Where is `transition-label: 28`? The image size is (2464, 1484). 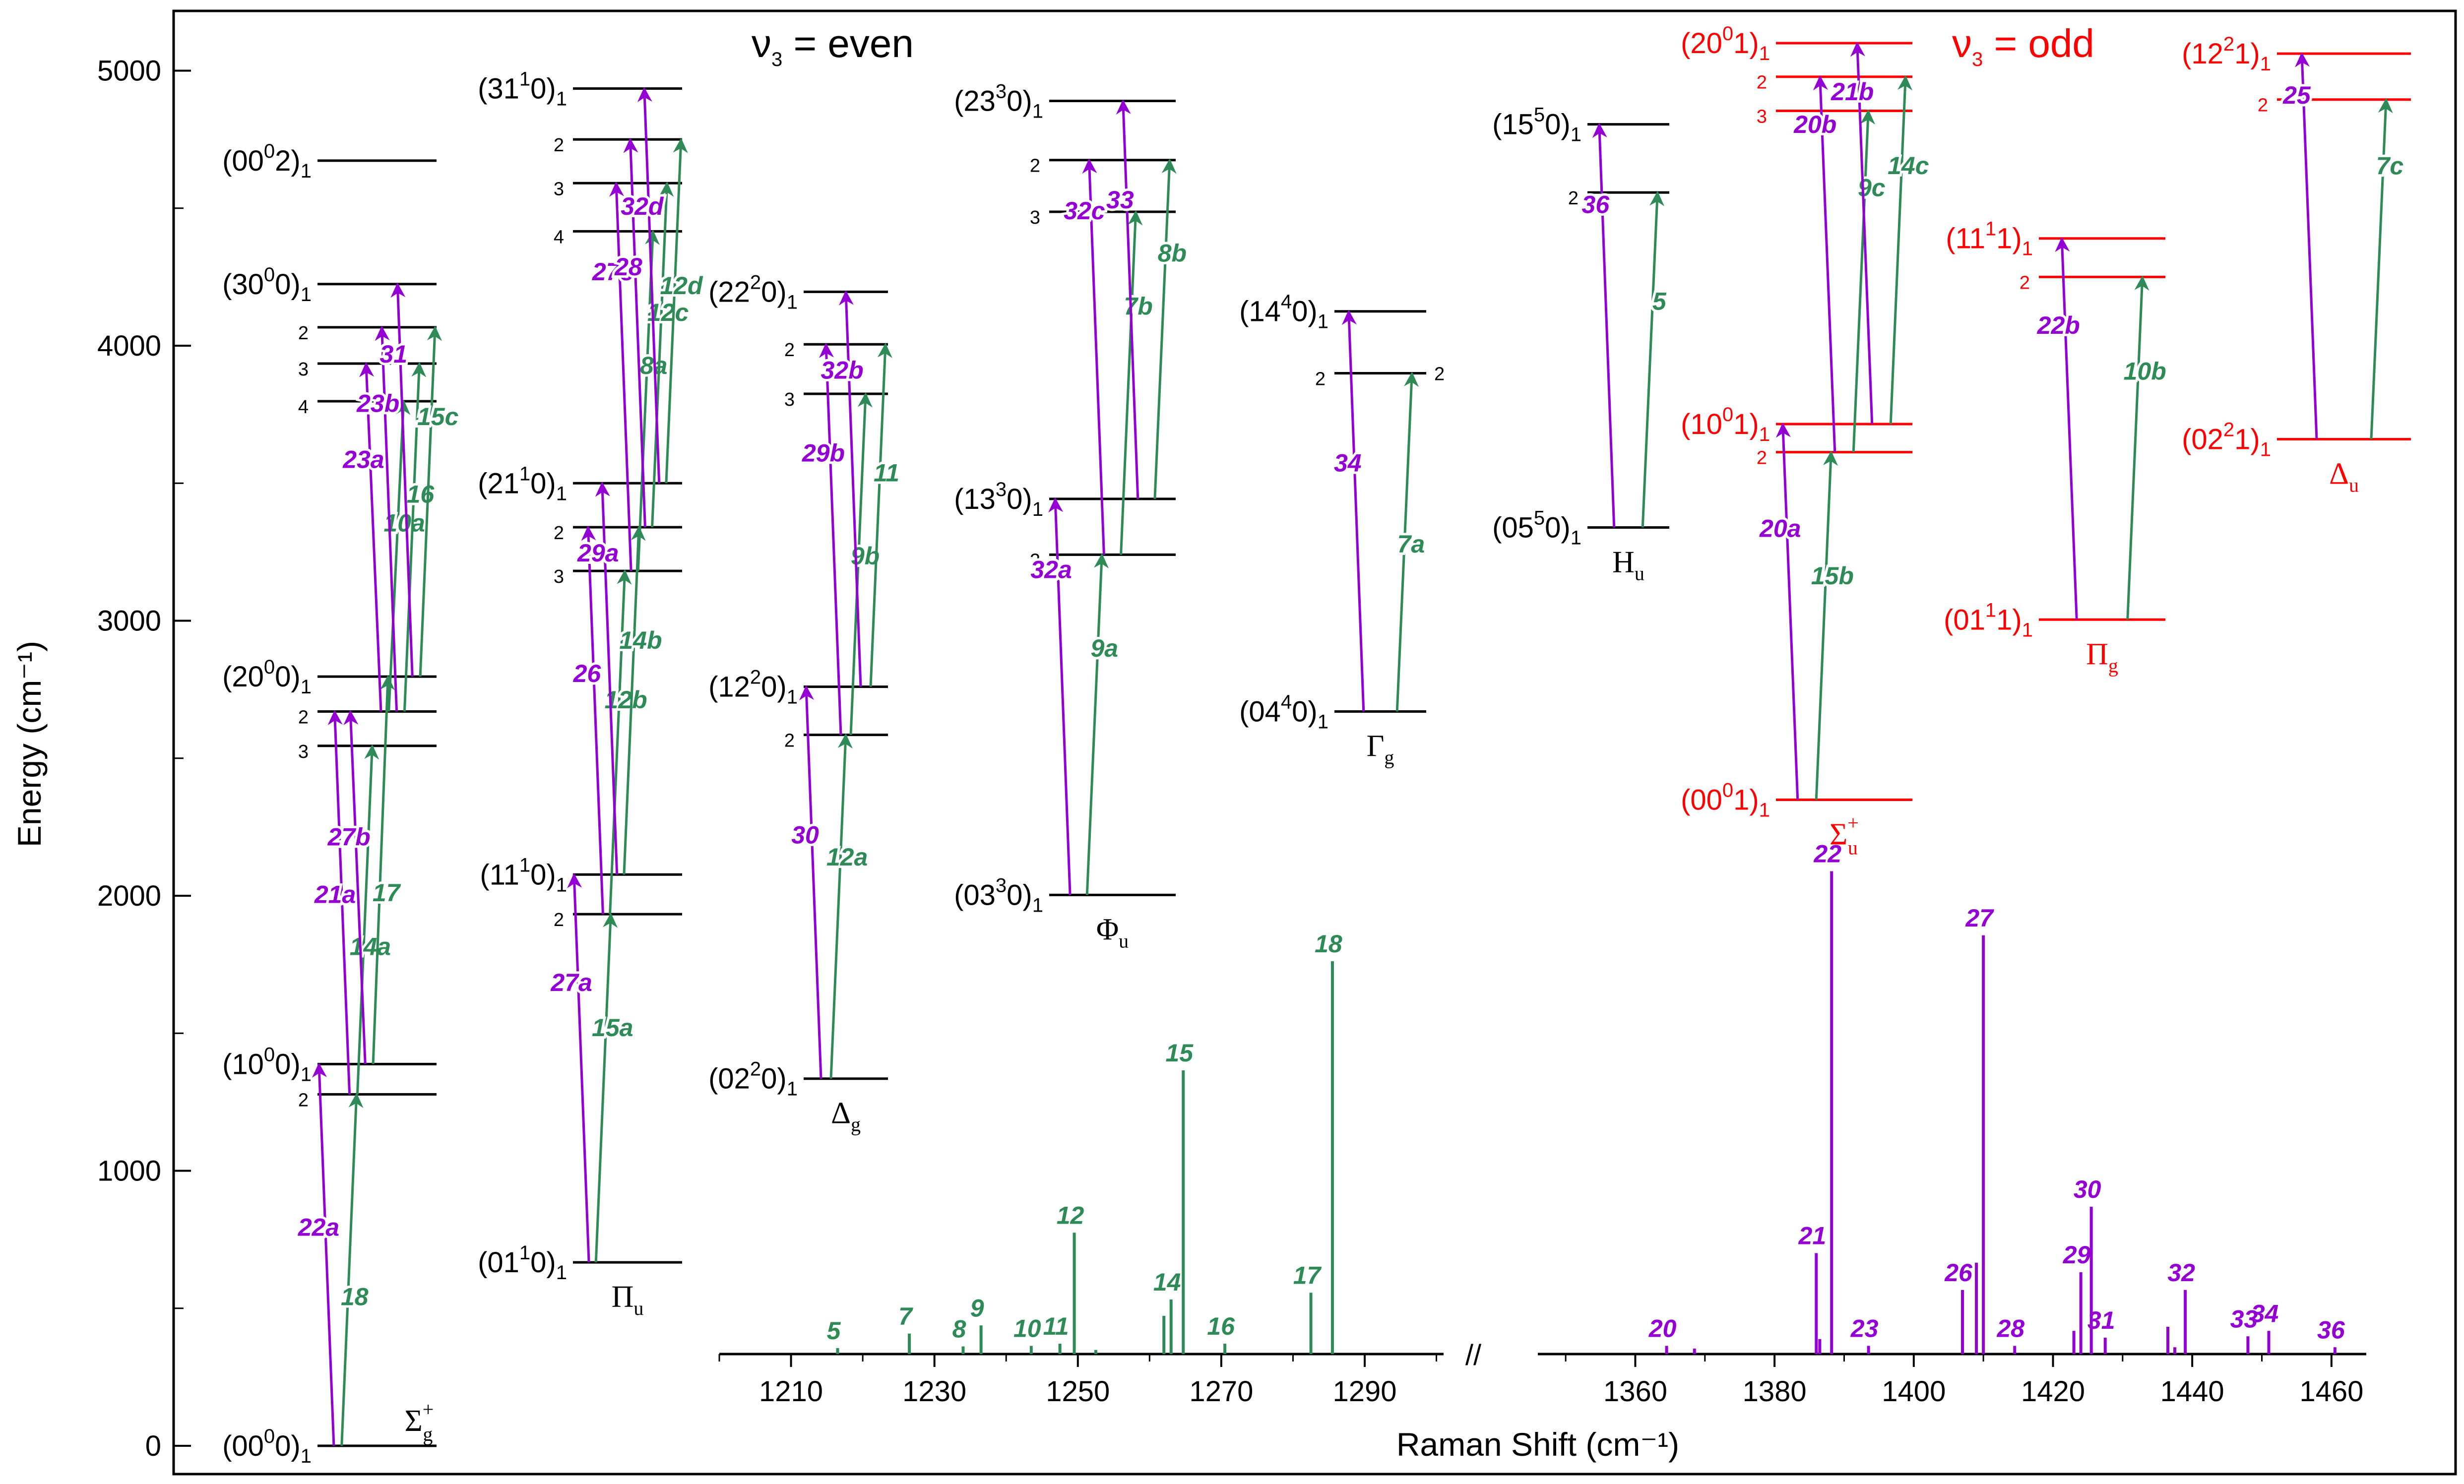 transition-label: 28 is located at coordinates (628, 267).